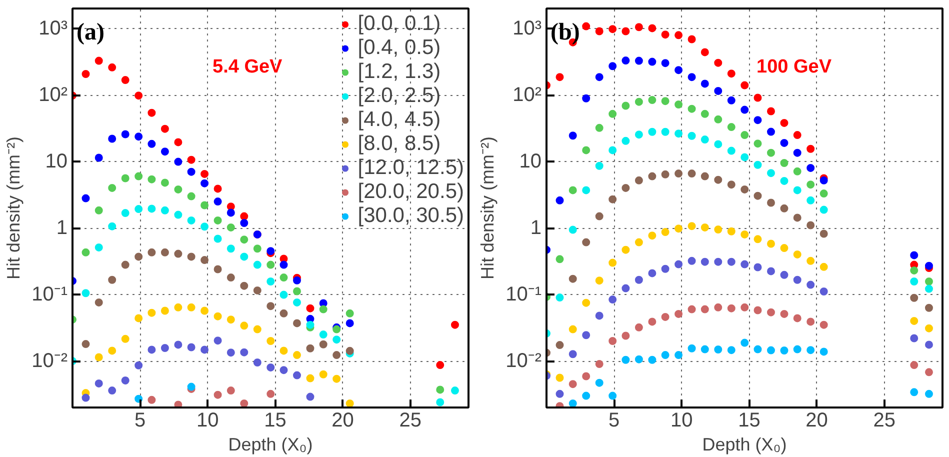  Describe the element at coordinates (399, 48) in the screenshot. I see `legend-label: [0.4, 0.5)` at that location.